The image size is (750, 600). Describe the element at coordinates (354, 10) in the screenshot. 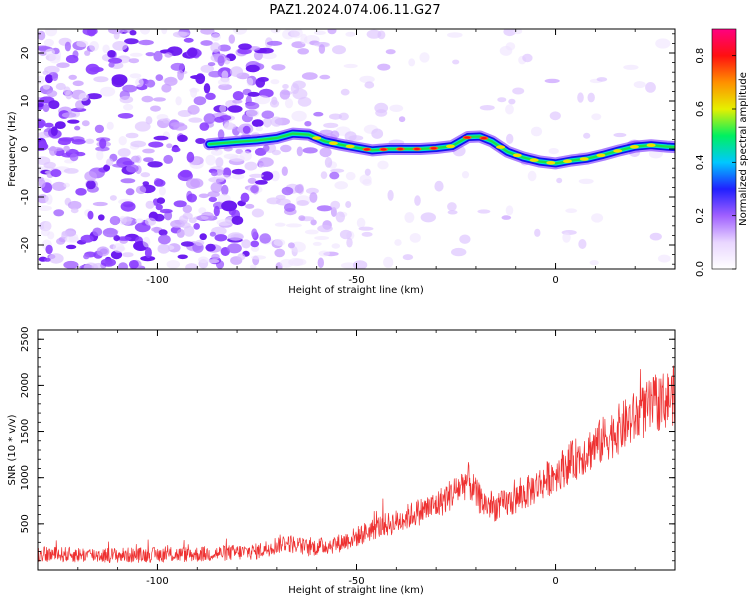

I see `chart-title: PAZ1.2024.074.06.11.G27` at that location.